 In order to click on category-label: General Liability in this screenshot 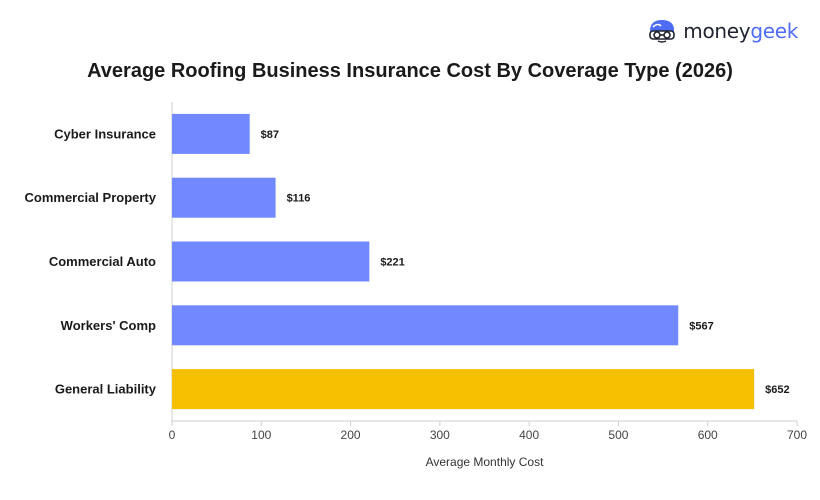, I will do `click(106, 389)`.